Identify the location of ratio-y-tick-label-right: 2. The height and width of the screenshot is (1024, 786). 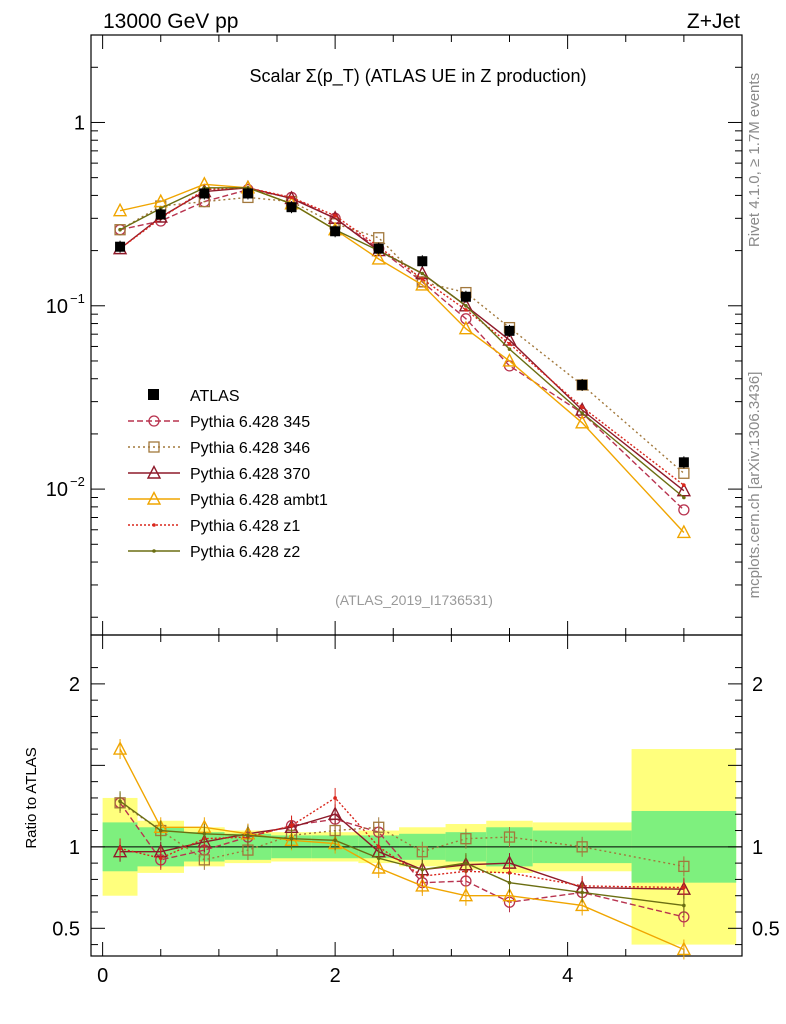
(757, 685).